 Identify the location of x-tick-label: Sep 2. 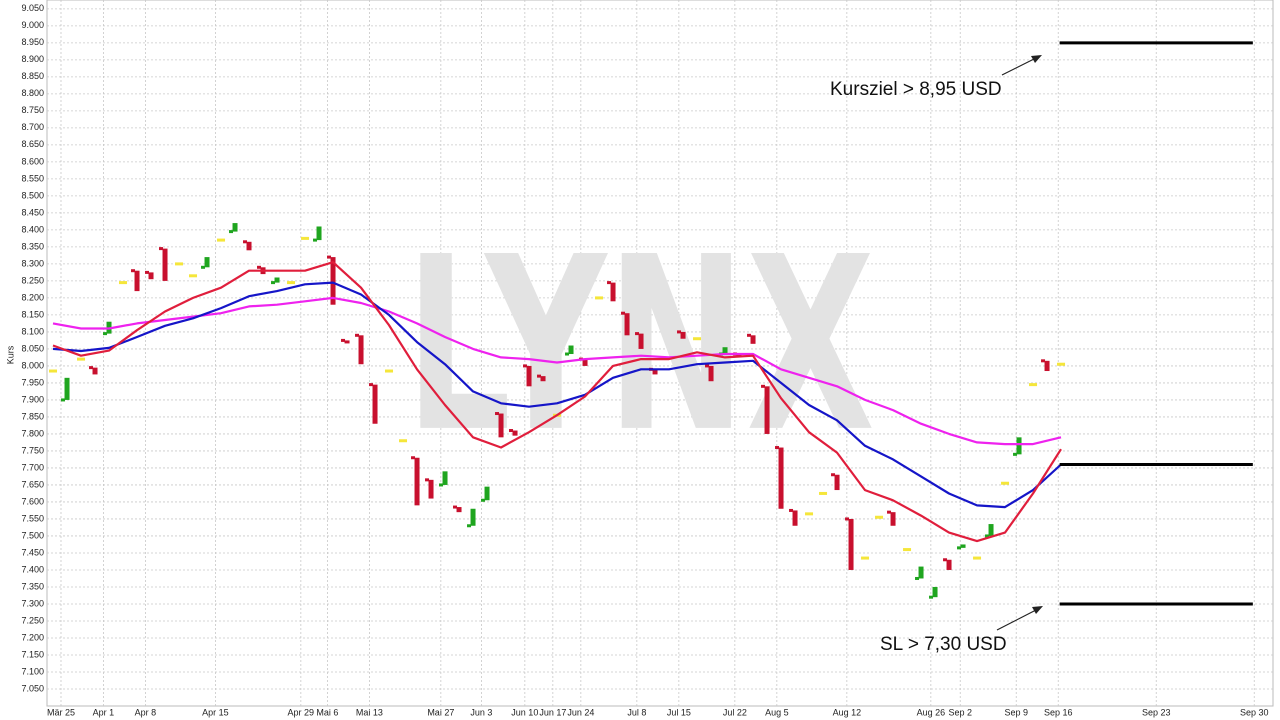
(960, 712).